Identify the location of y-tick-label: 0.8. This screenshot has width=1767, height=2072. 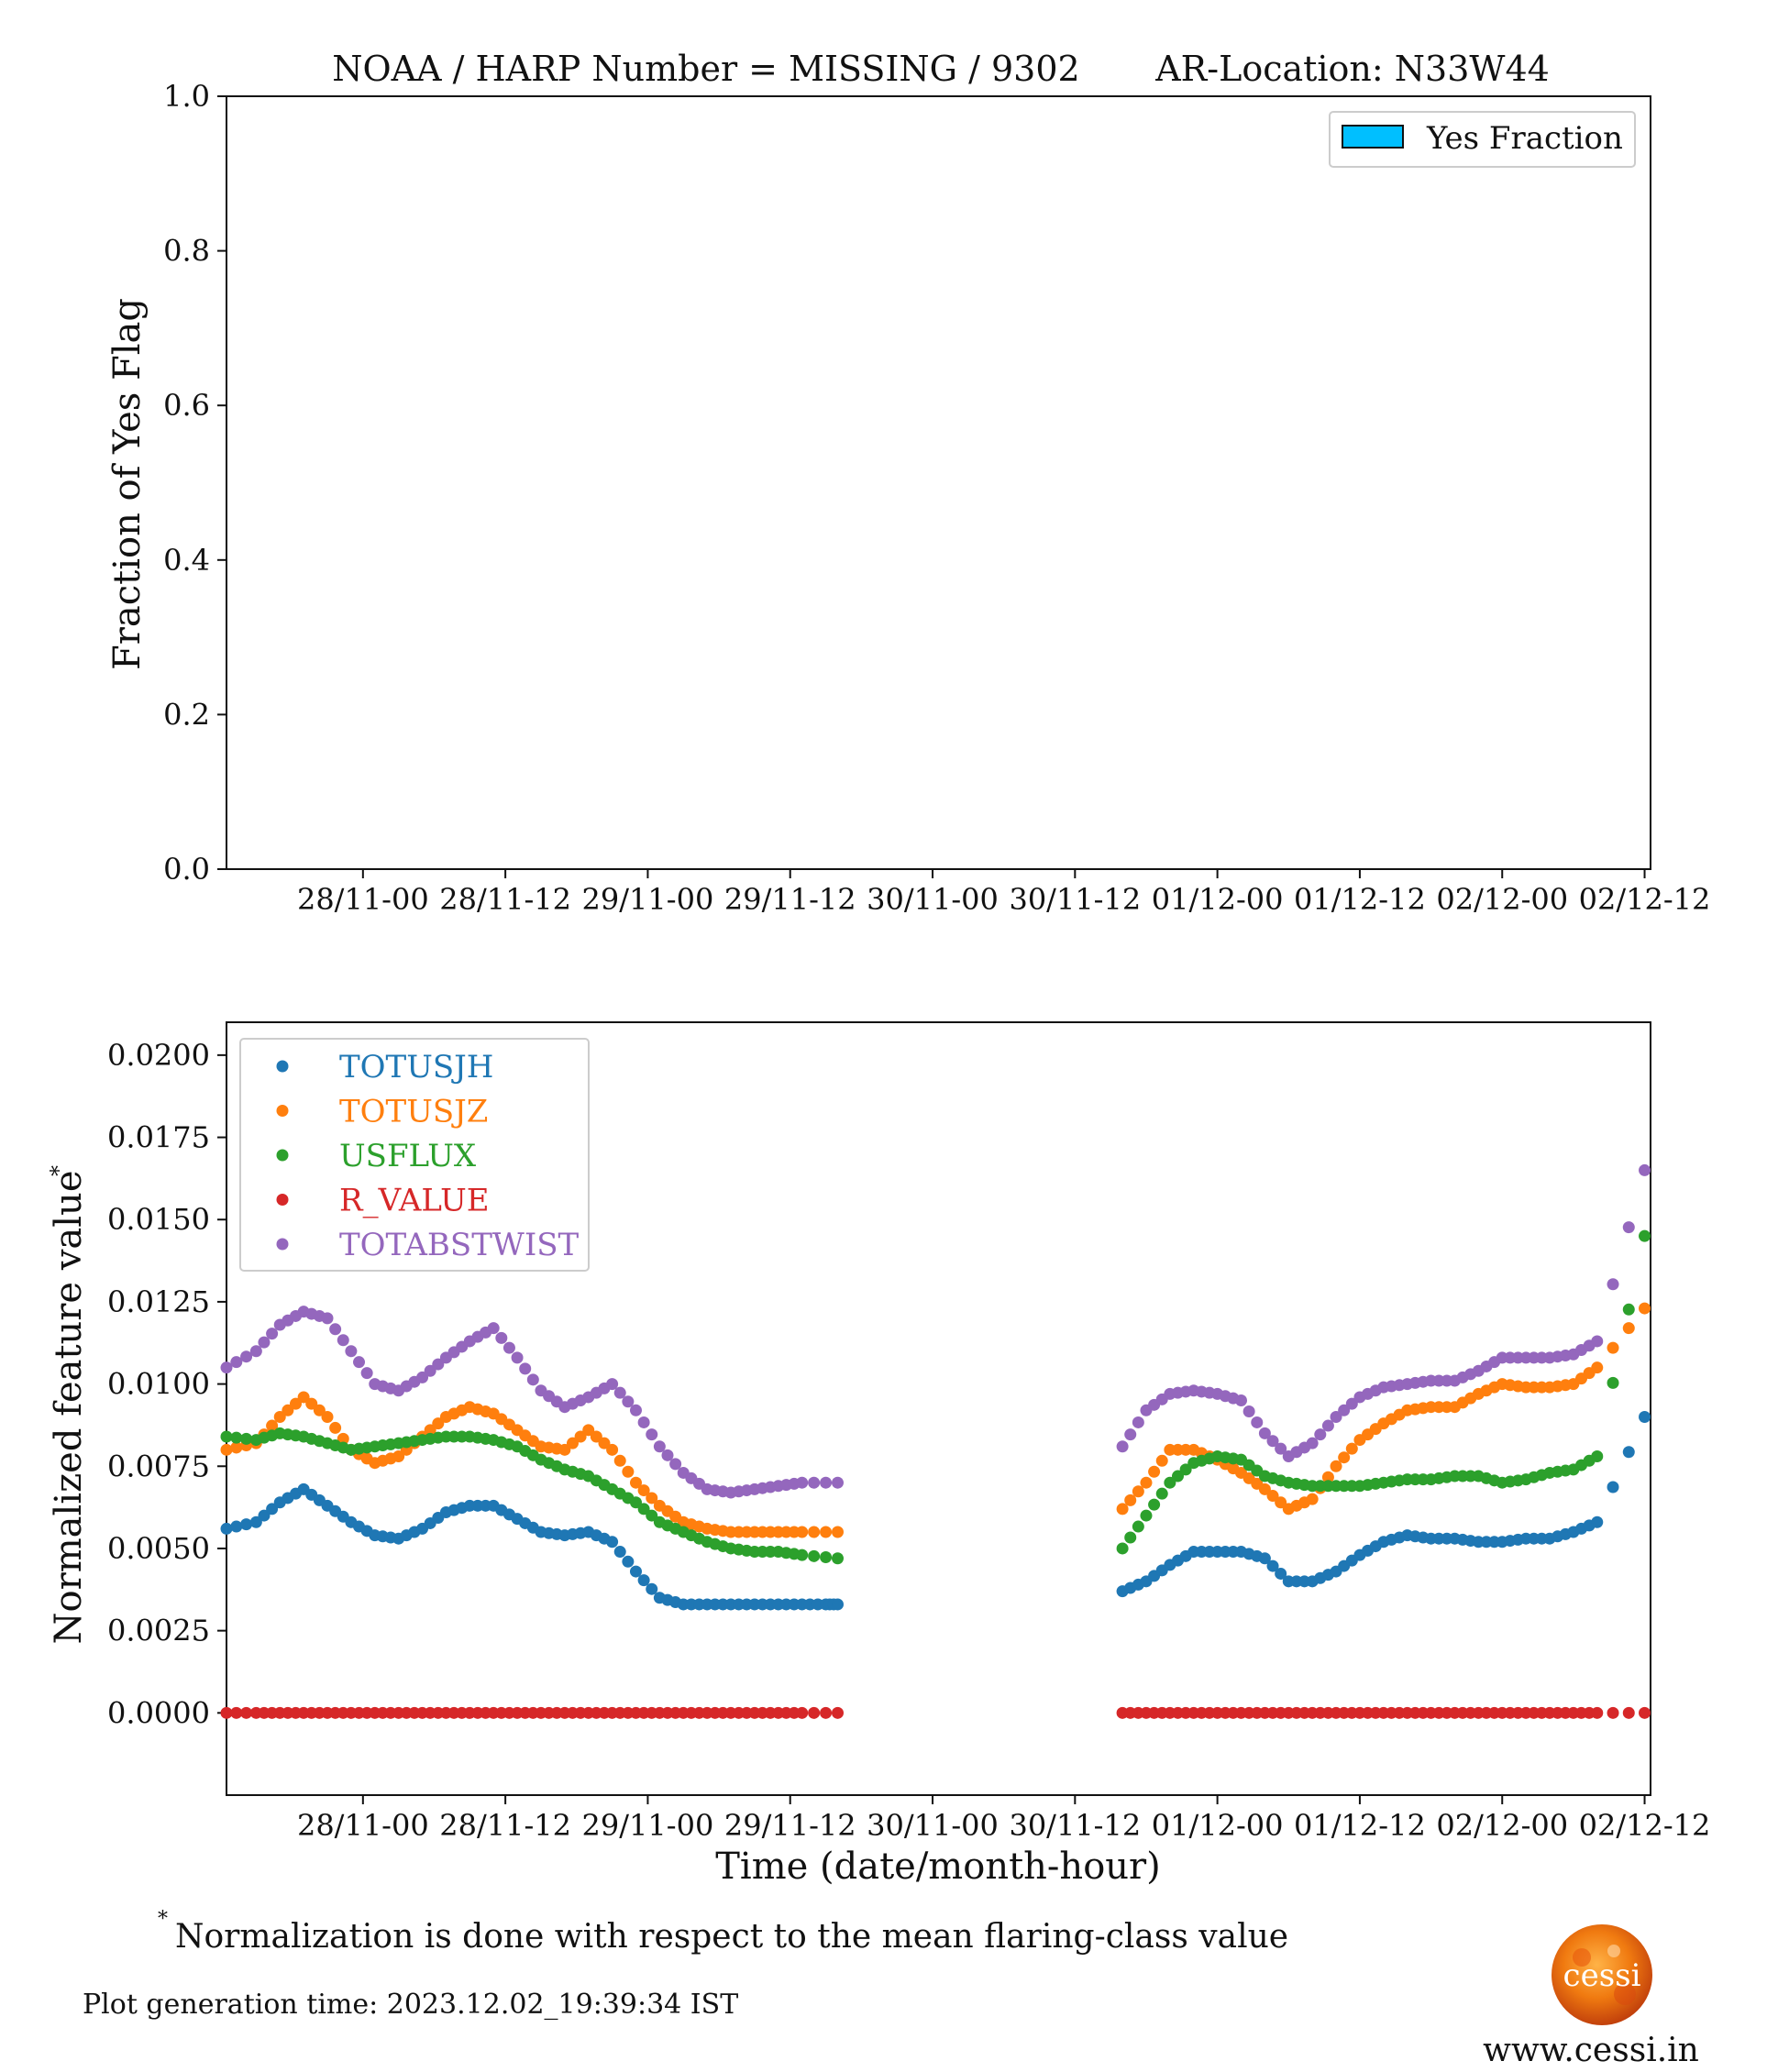
(186, 251).